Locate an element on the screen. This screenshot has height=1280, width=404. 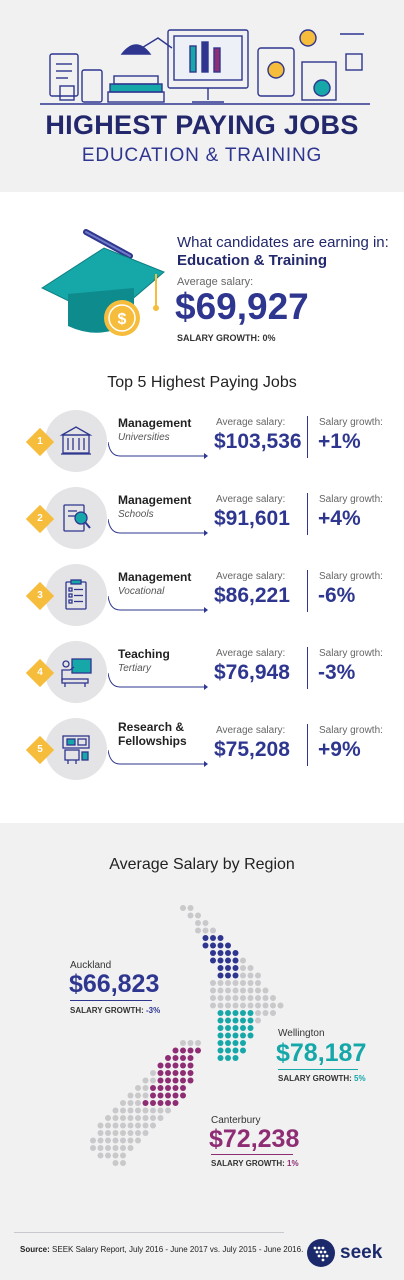
overview-growth: SALARY GROWTH: 0% is located at coordinates (226, 338).